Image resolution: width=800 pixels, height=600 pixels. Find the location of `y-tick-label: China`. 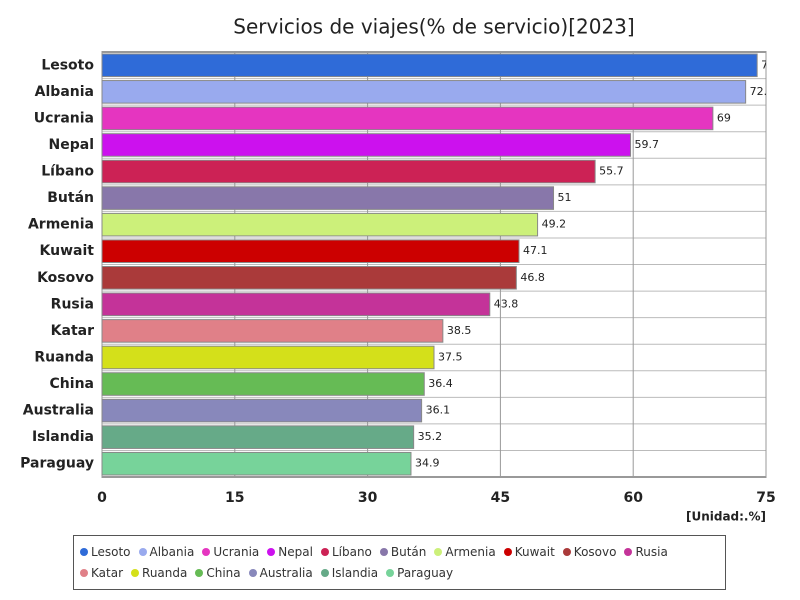

y-tick-label: China is located at coordinates (72, 384).